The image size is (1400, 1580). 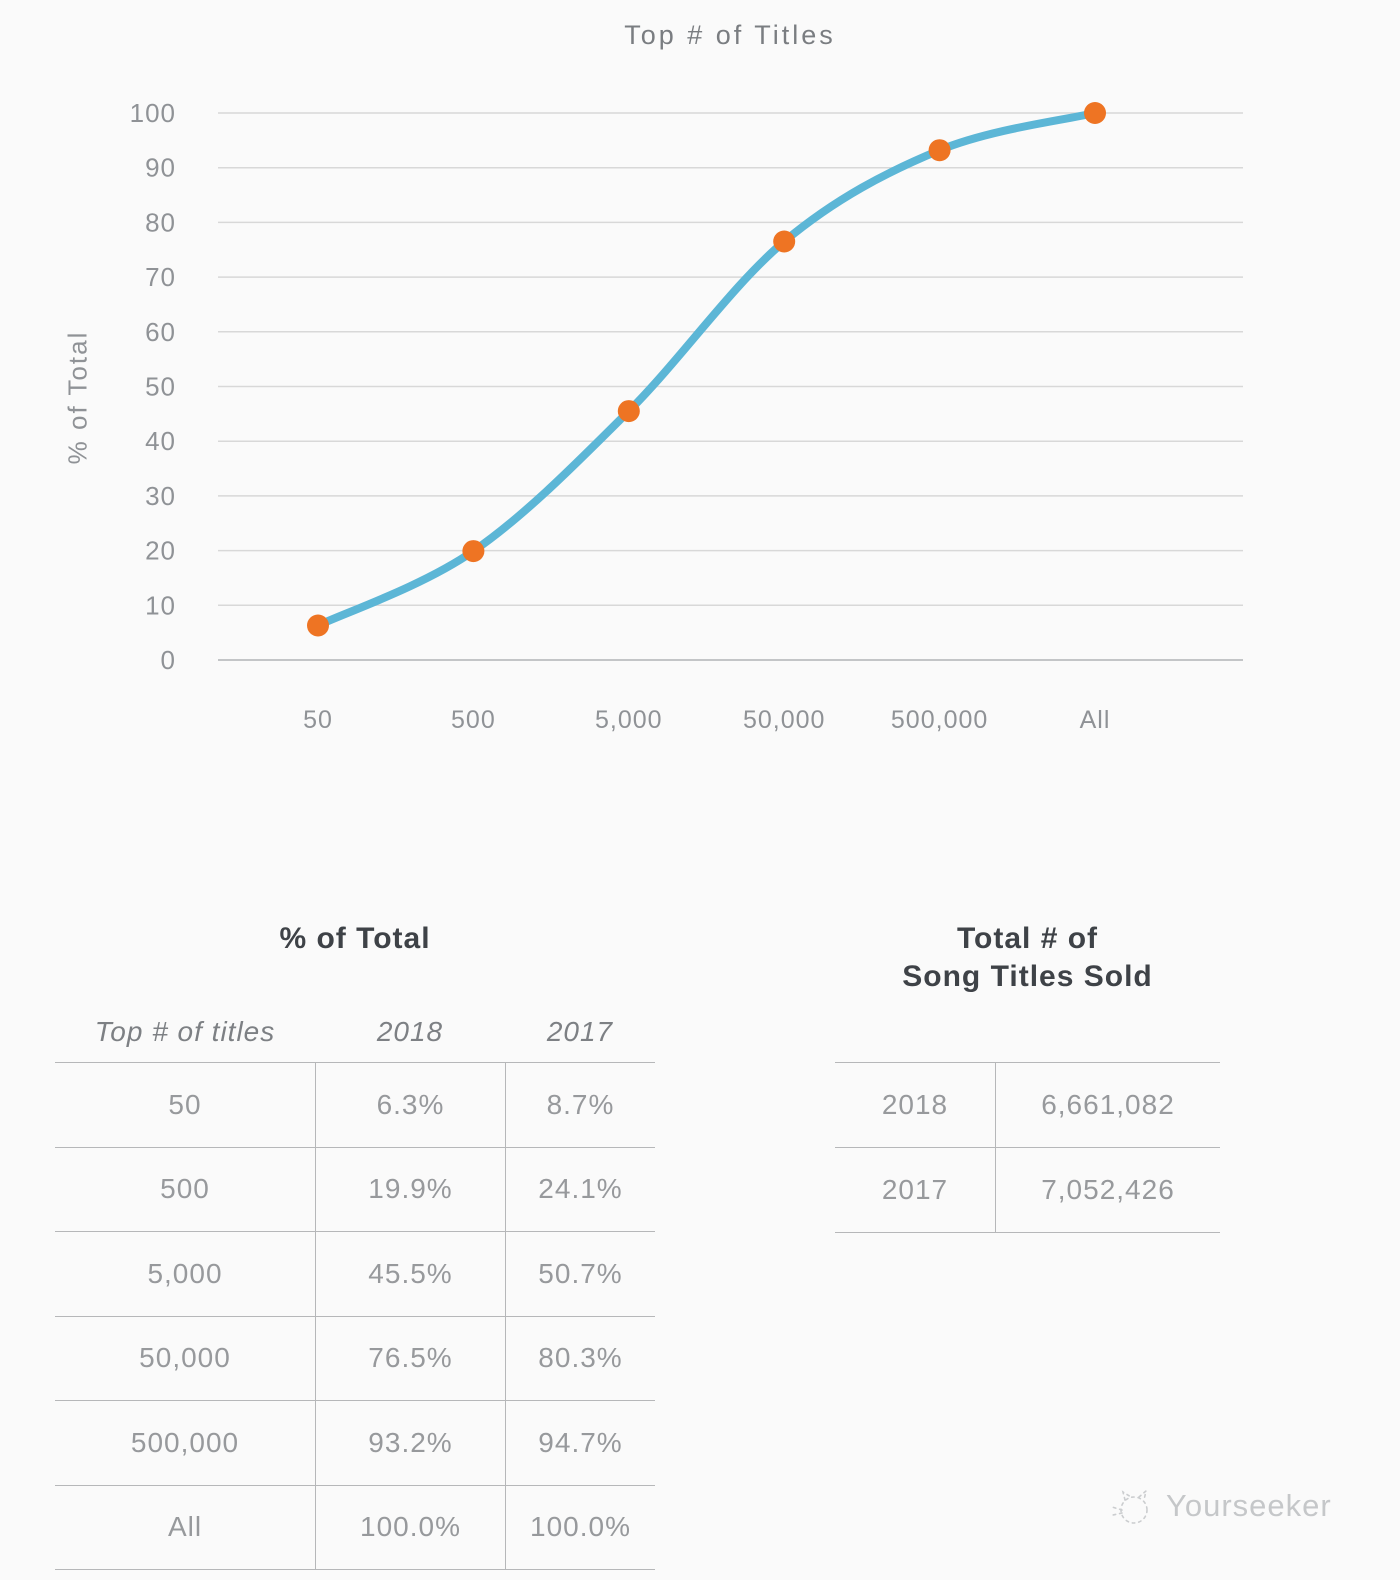 I want to click on table-row: 500 19.9% 24.1%, so click(x=355, y=1189).